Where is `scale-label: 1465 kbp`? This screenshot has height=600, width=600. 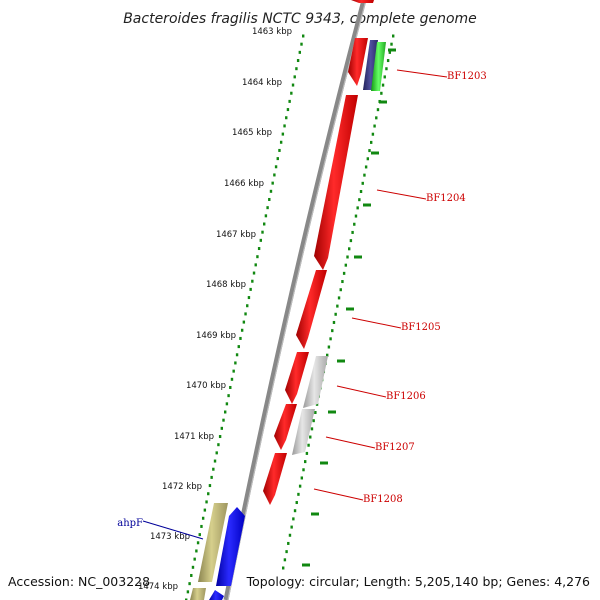
scale-label: 1465 kbp is located at coordinates (252, 133).